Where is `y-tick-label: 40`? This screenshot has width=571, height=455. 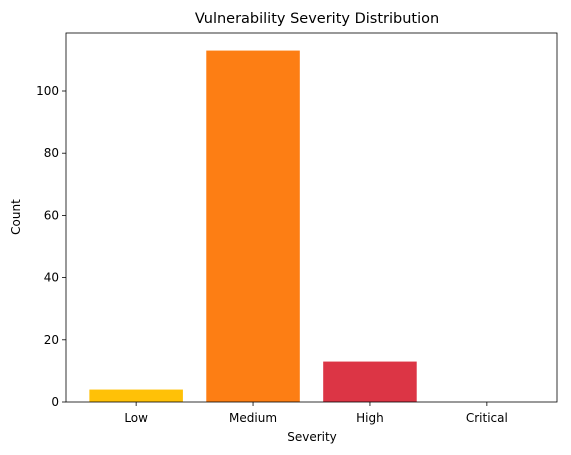
y-tick-label: 40 is located at coordinates (51, 278).